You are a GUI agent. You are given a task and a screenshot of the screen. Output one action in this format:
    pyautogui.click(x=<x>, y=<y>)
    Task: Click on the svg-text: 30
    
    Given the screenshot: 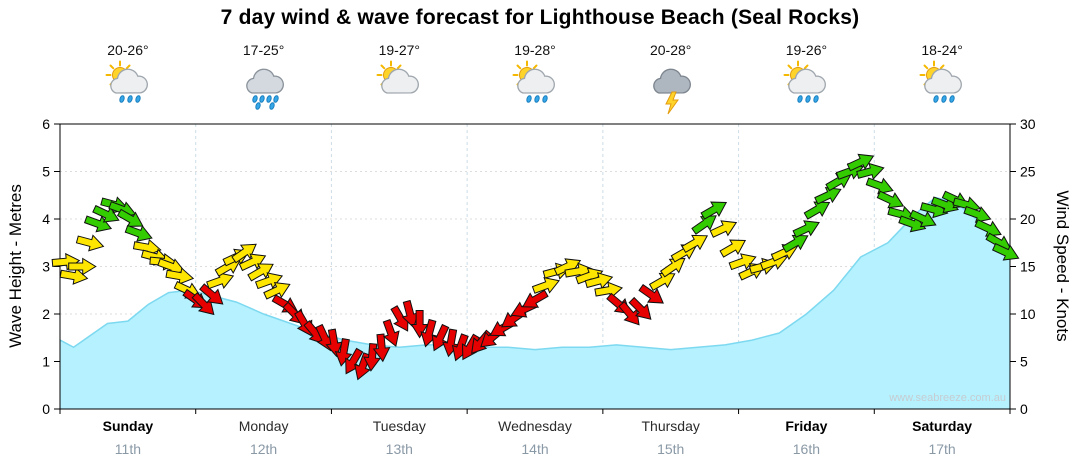 What is the action you would take?
    pyautogui.click(x=1028, y=124)
    